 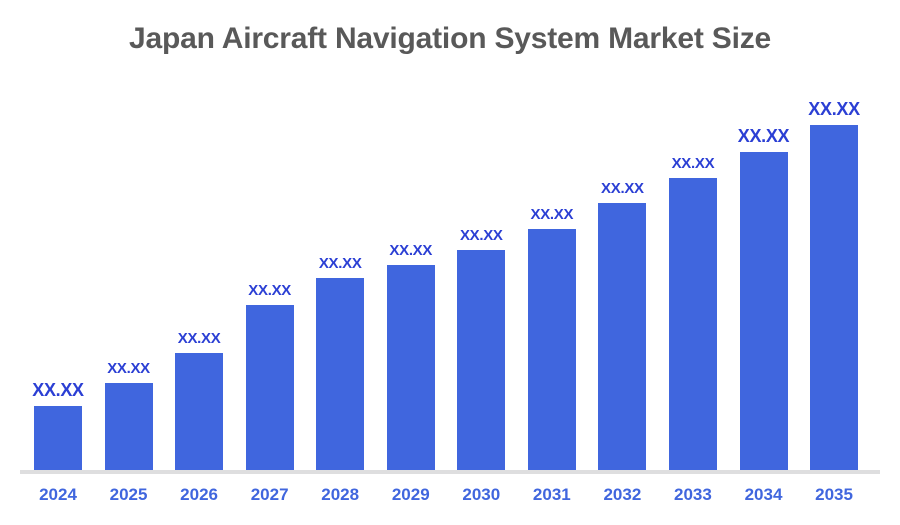 I want to click on bar-group-2026: XX.XX 2026, so click(x=199, y=262).